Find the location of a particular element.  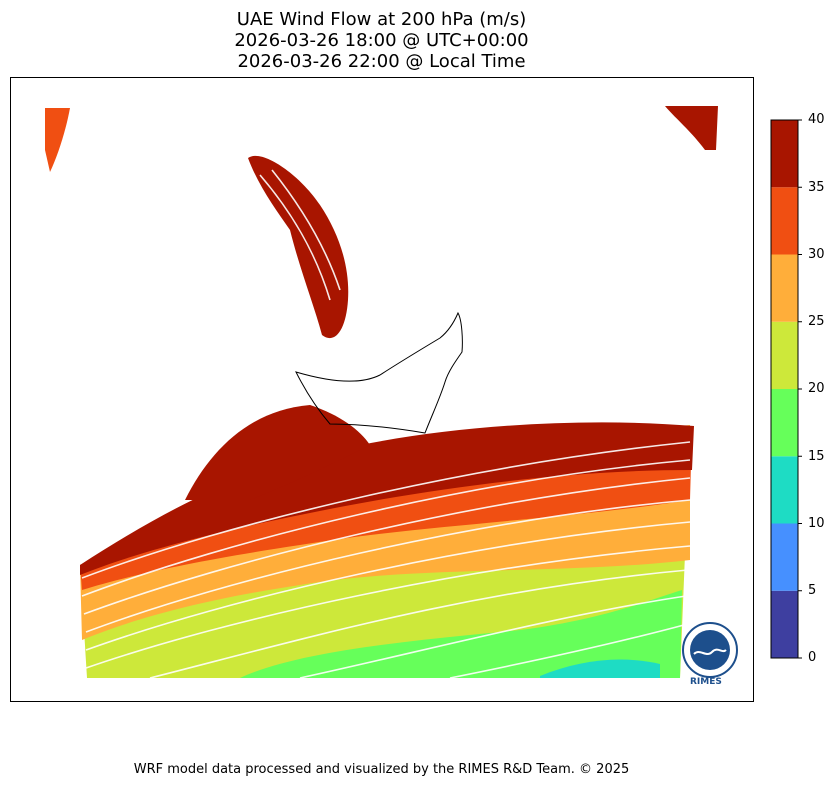

field-ne-corner is located at coordinates (691, 128).